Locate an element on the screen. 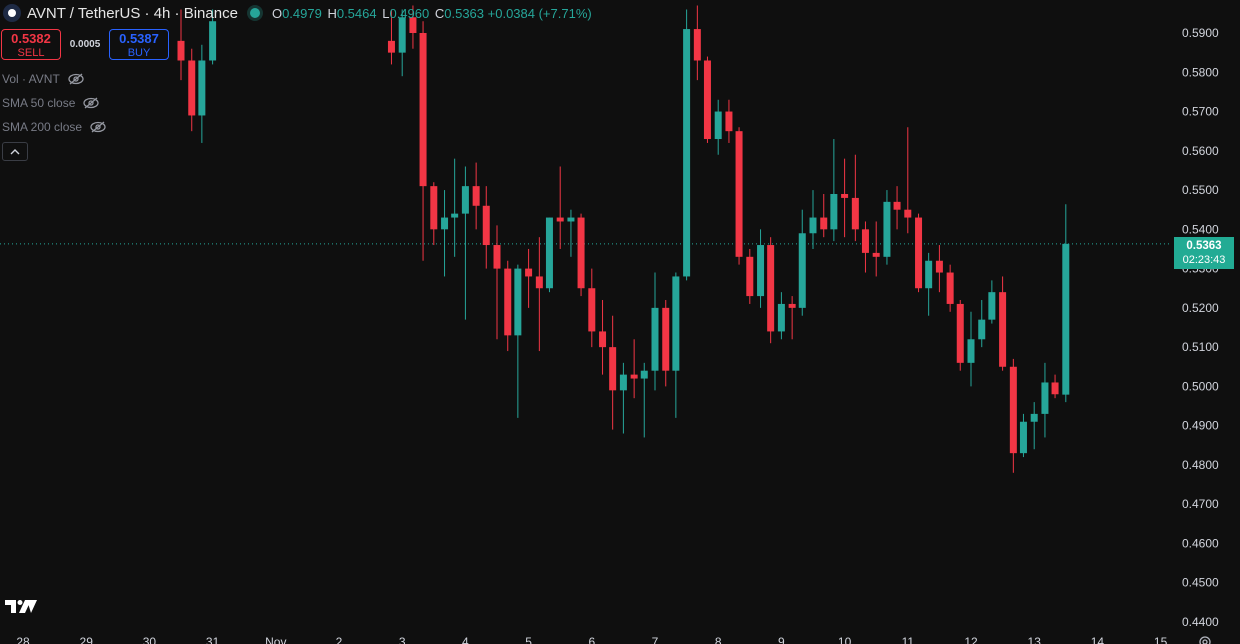 The height and width of the screenshot is (644, 1240). collapse-indicators-button is located at coordinates (15, 151).